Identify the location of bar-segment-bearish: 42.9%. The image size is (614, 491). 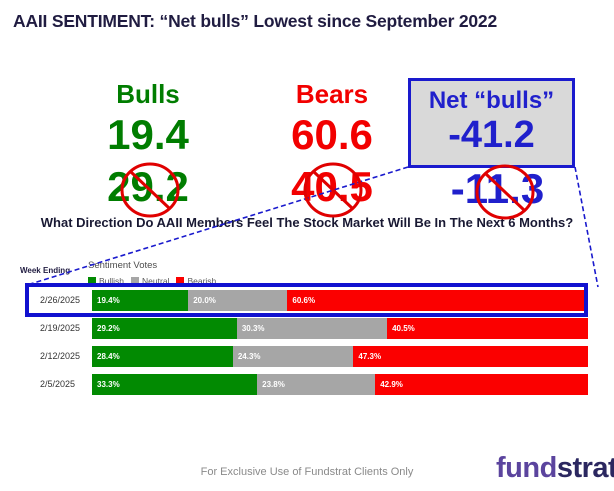
(481, 384).